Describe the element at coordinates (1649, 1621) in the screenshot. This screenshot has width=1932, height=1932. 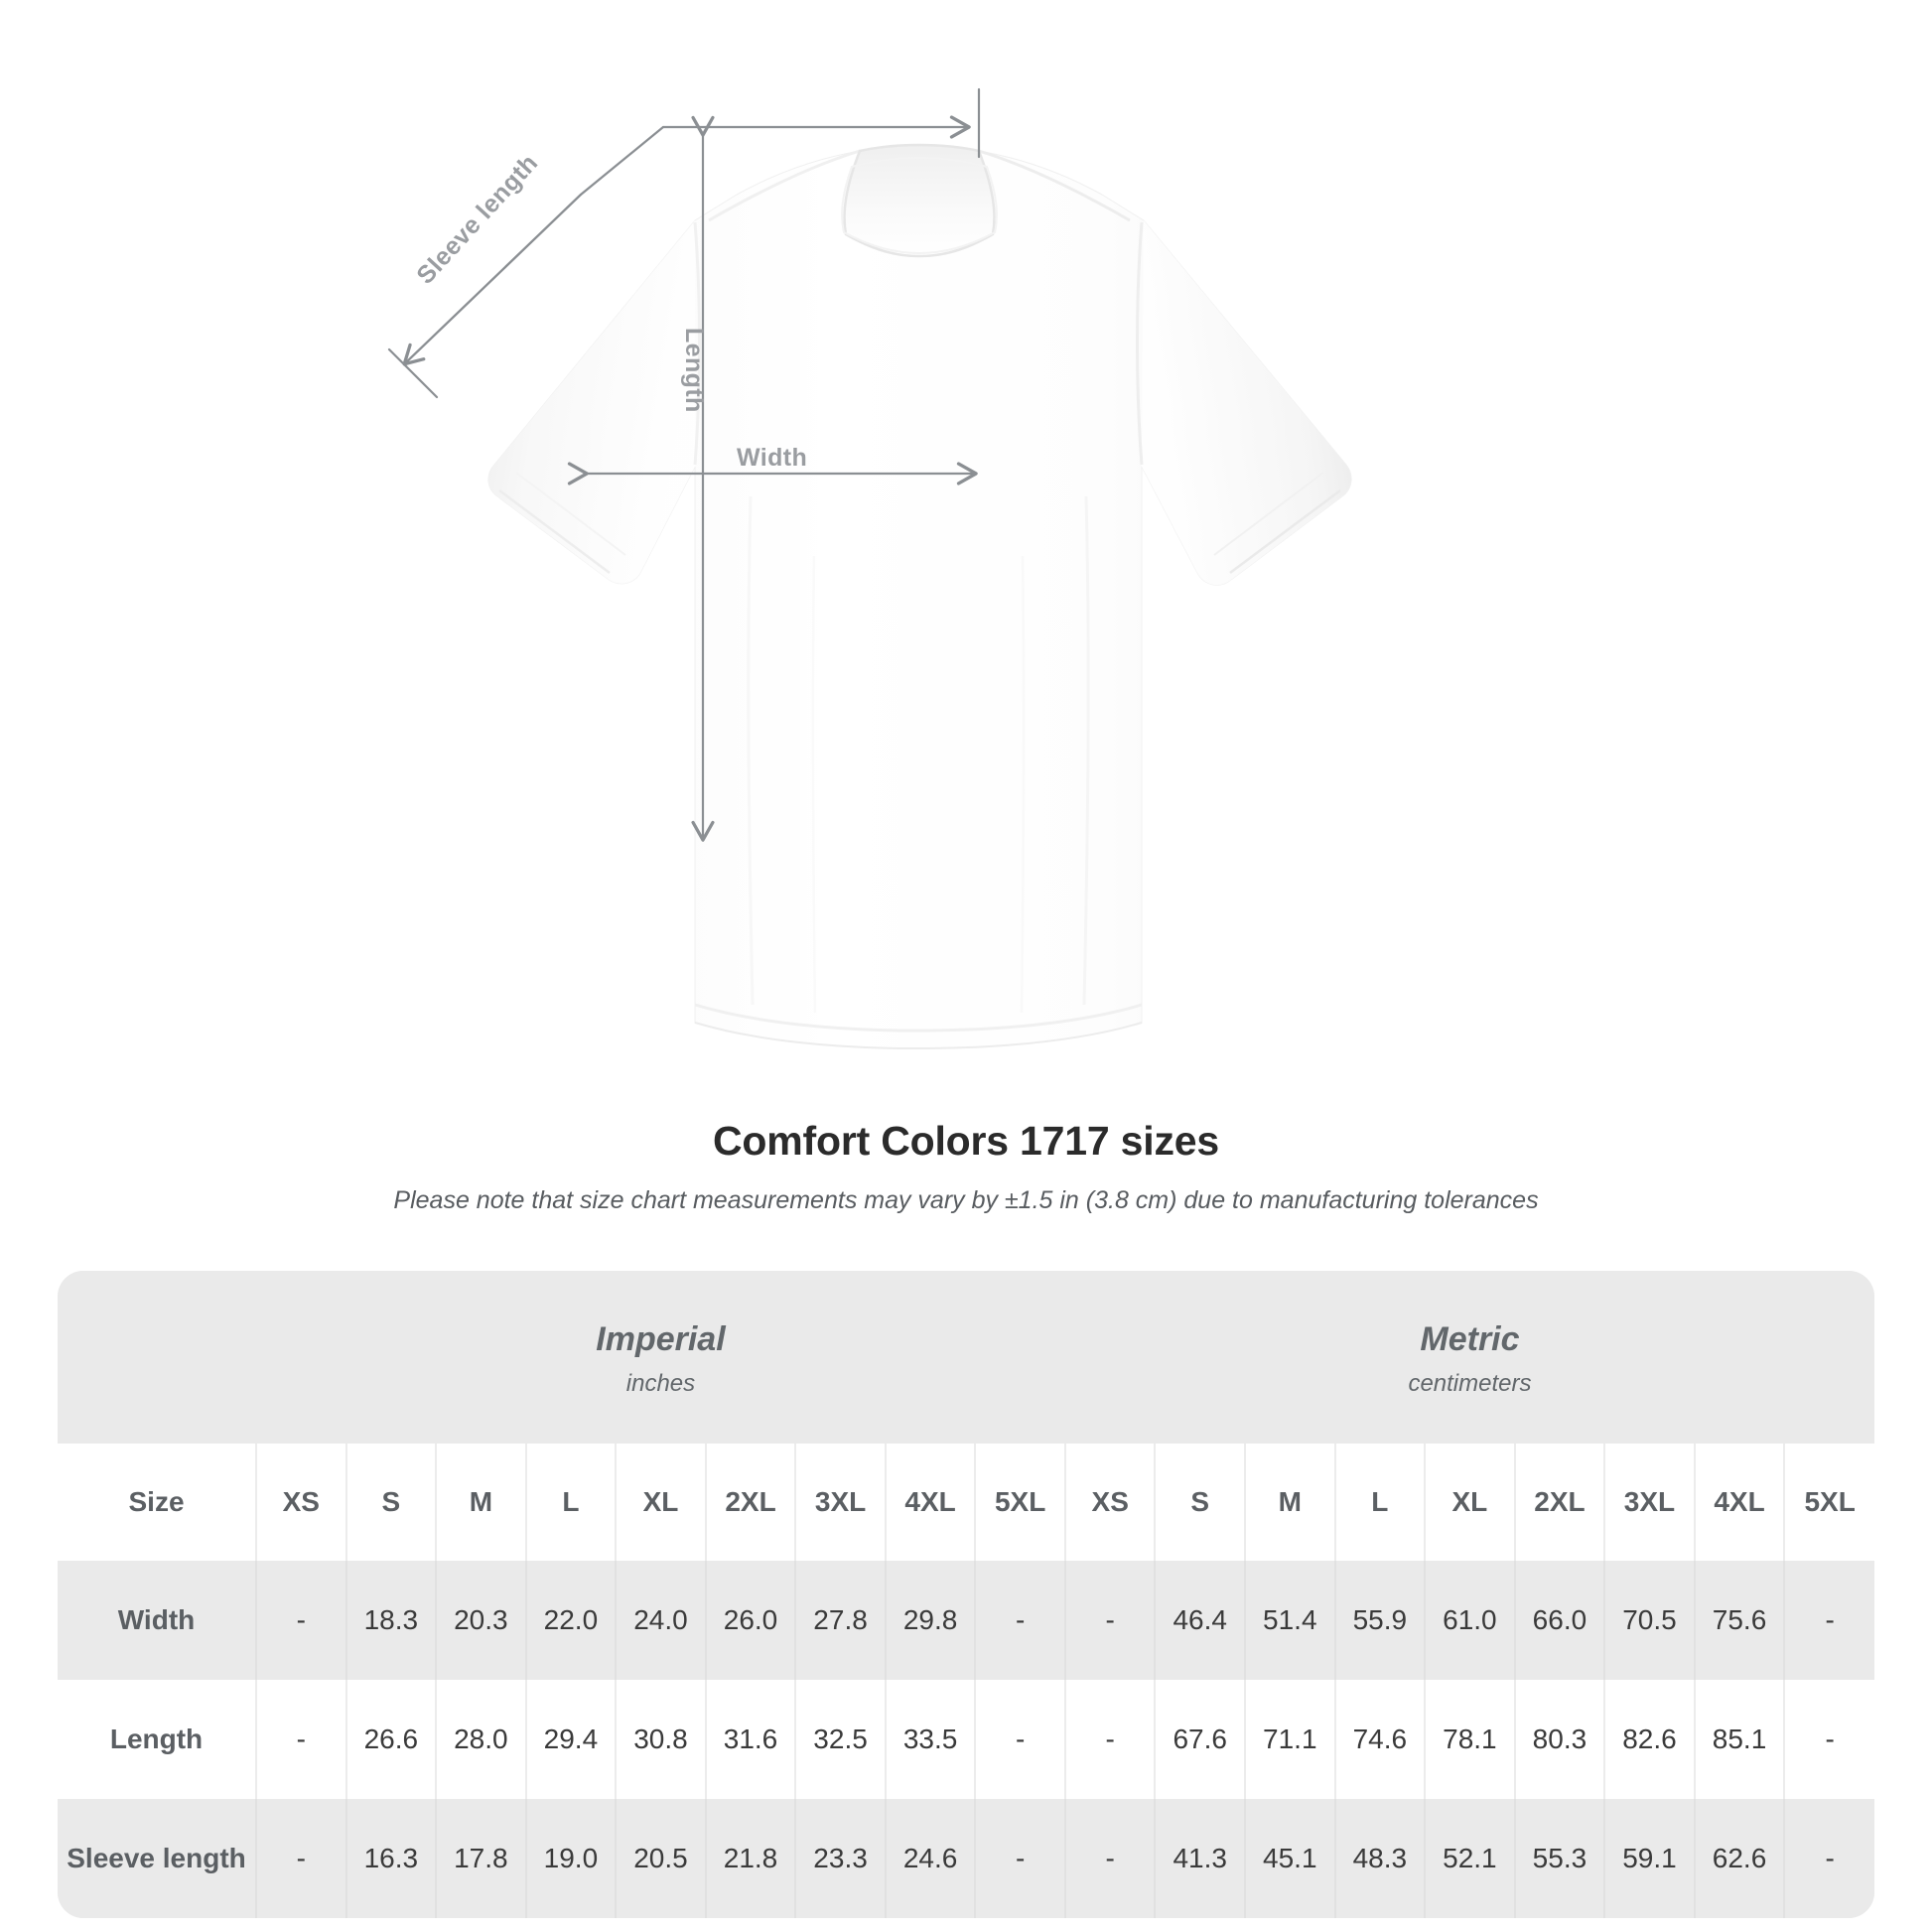
I see `measurement-cell: 70.5` at that location.